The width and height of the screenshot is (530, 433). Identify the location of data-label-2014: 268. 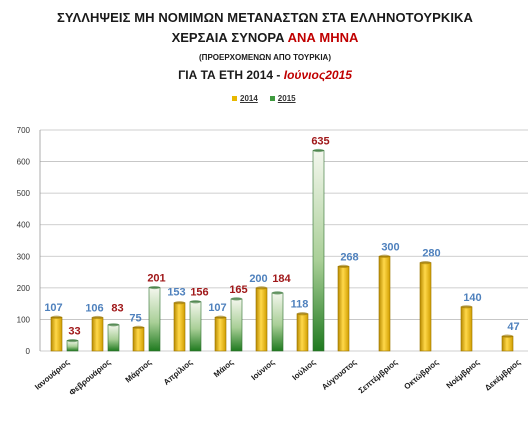
(349, 257).